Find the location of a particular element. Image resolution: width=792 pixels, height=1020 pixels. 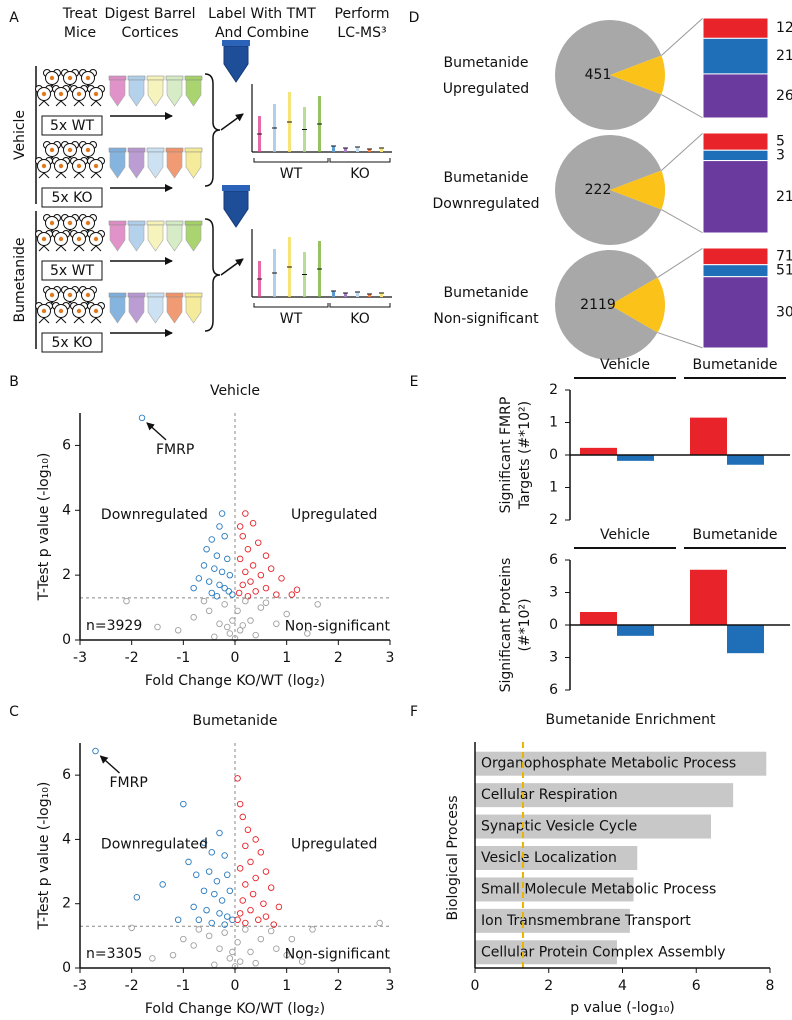

panel-letter: A is located at coordinates (14, 18).